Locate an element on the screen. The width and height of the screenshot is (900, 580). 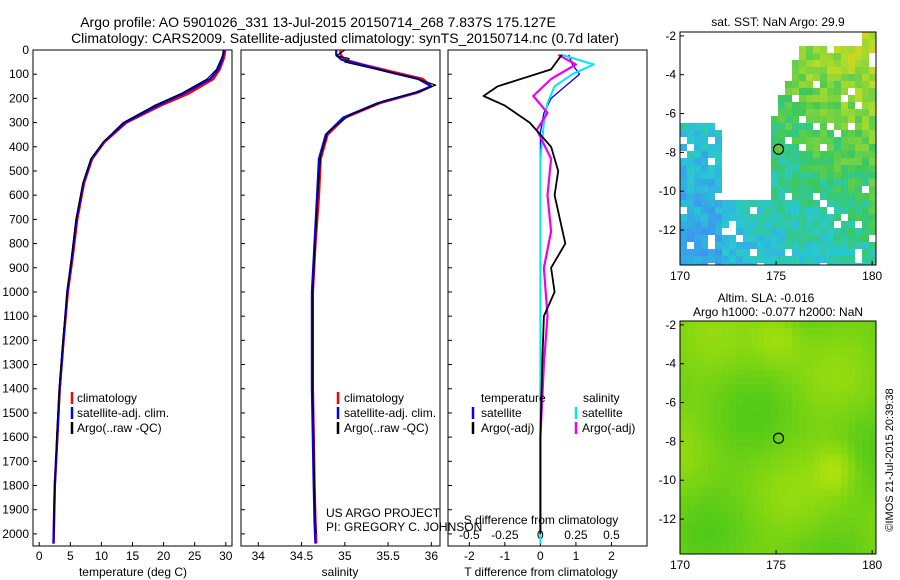
y-tick-label: -4 is located at coordinates (670, 364).